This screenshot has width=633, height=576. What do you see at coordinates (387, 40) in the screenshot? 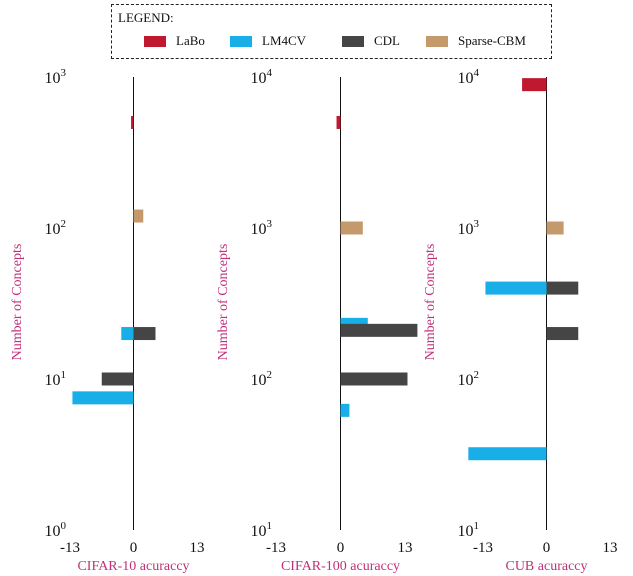
I see `legend-label-cdl: CDL` at bounding box center [387, 40].